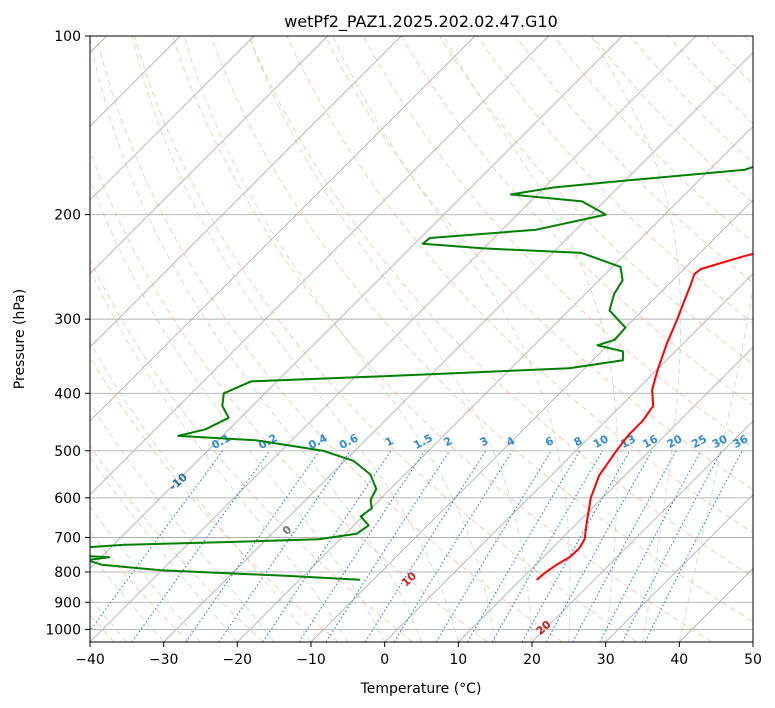 The width and height of the screenshot is (775, 708). What do you see at coordinates (20, 339) in the screenshot?
I see `y-axis-label: Pressure (hPa)` at bounding box center [20, 339].